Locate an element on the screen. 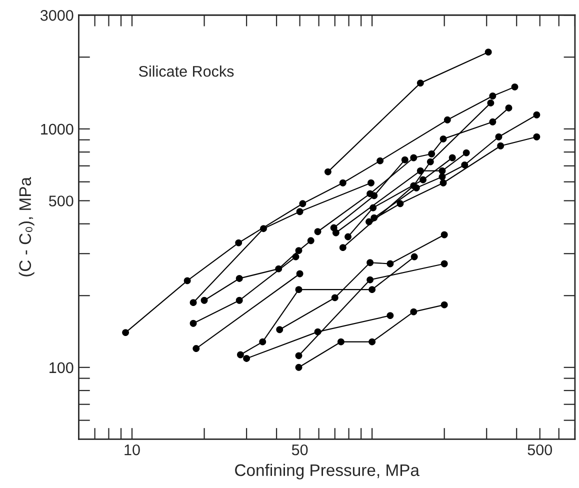 The image size is (579, 488). annotation: Silicate Rocks is located at coordinates (186, 71).